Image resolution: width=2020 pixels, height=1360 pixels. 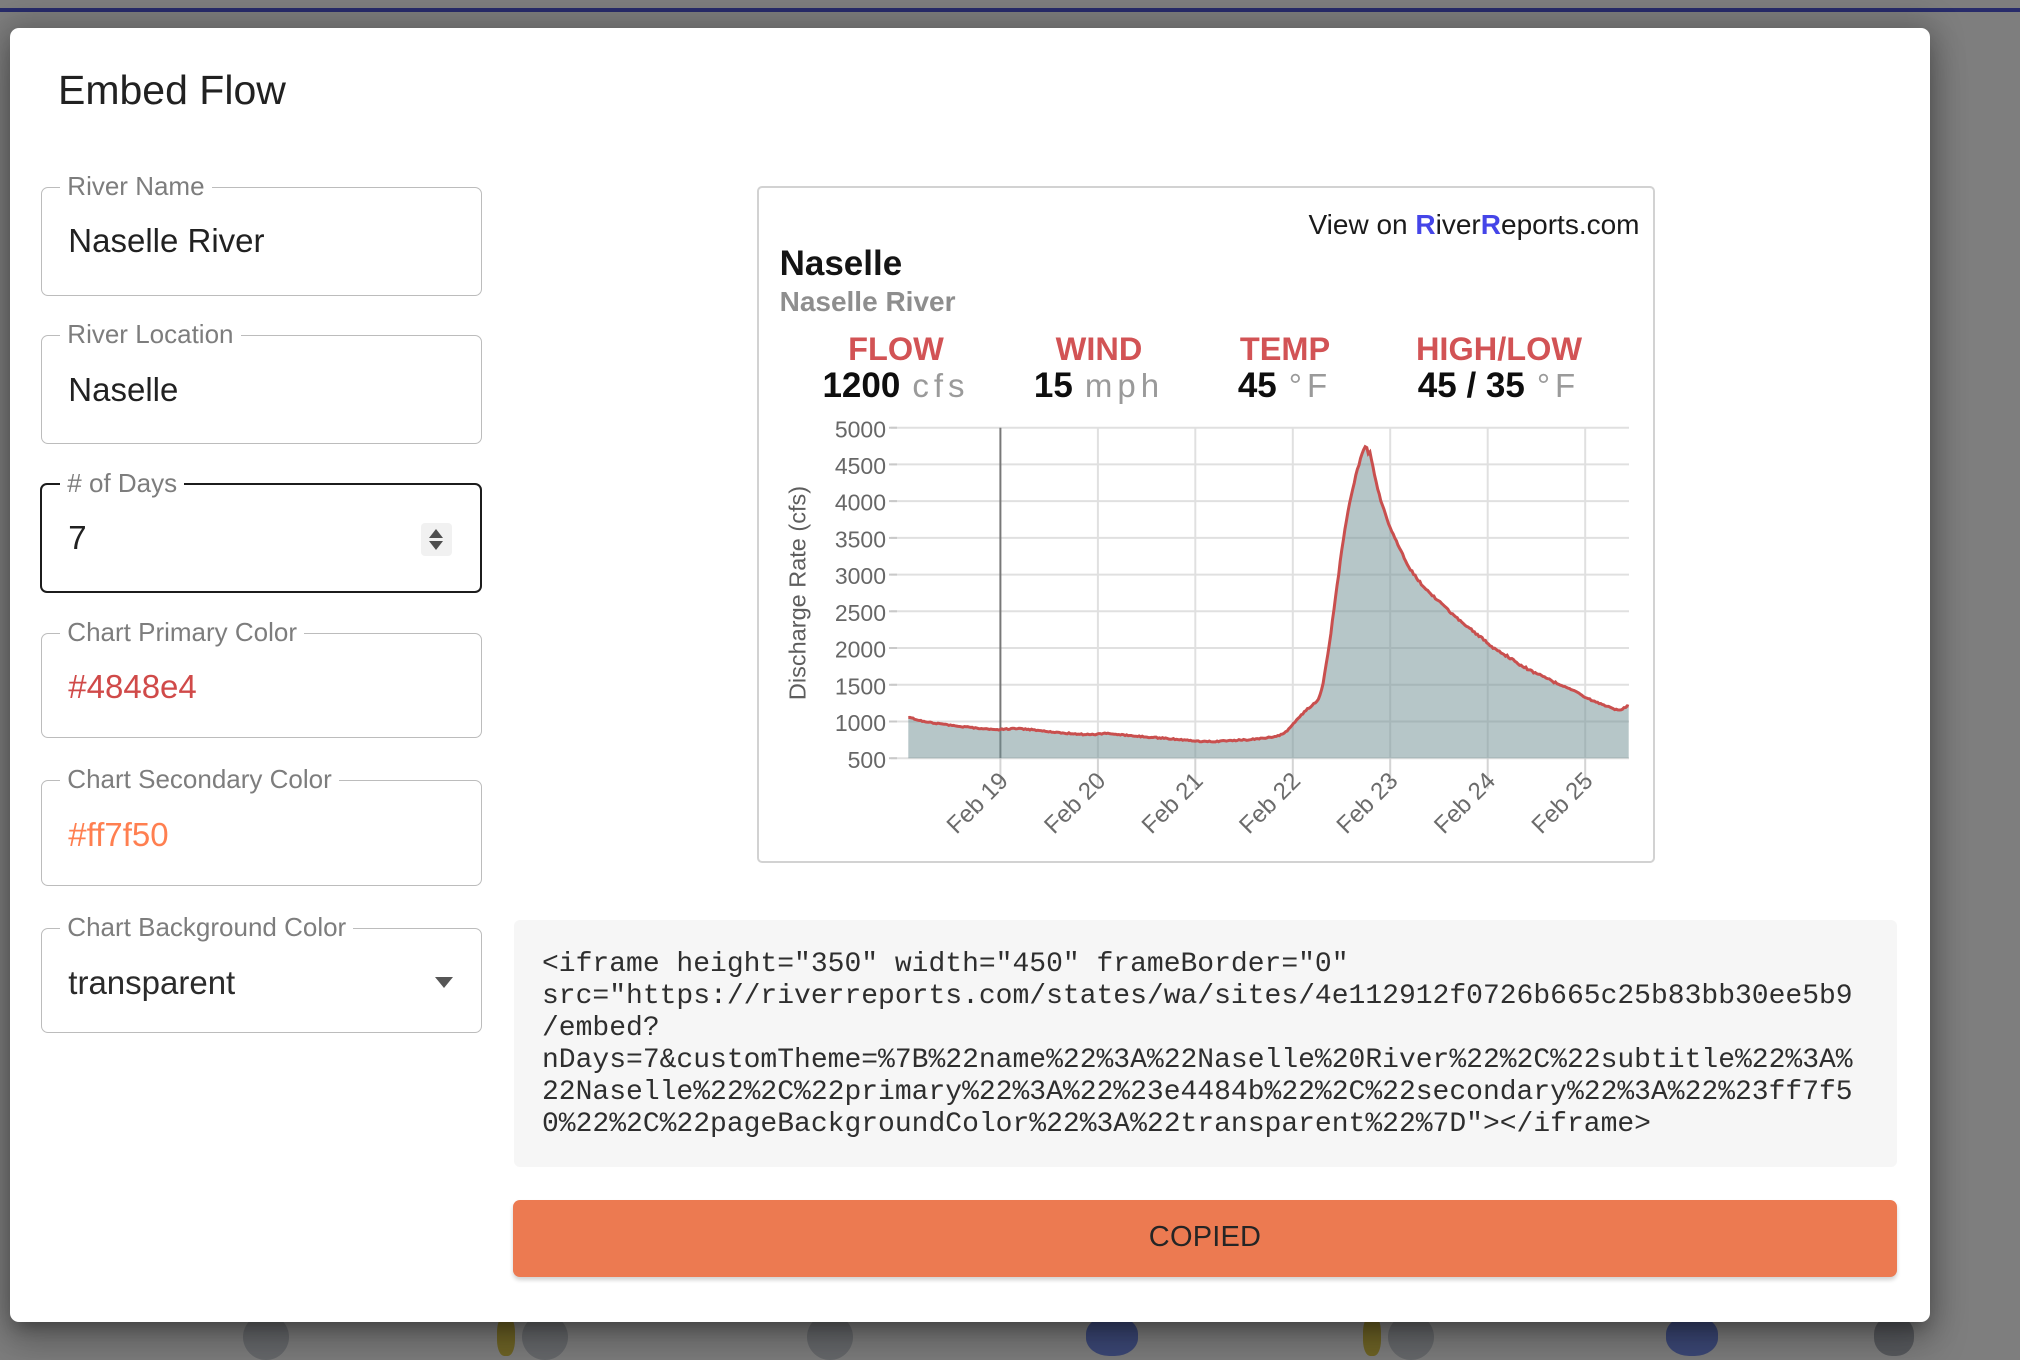 What do you see at coordinates (978, 803) in the screenshot?
I see `svg-text: Feb 19` at bounding box center [978, 803].